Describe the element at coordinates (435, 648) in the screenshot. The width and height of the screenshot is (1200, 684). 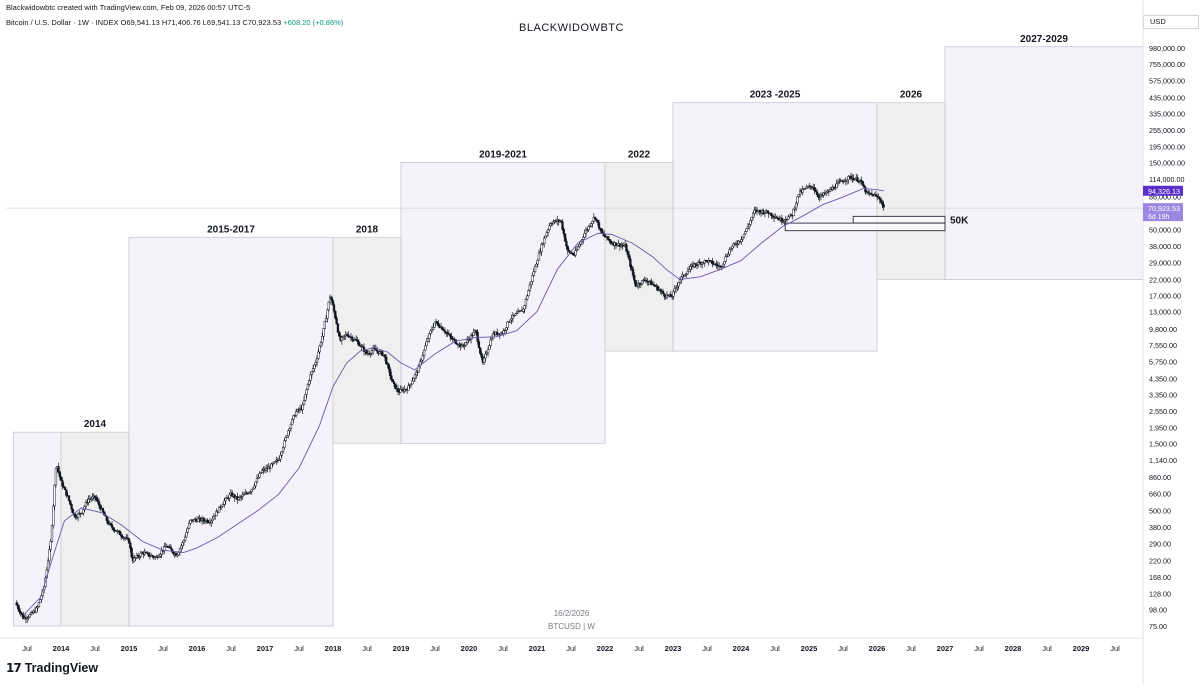
I see `x-tick-label: Jul` at that location.